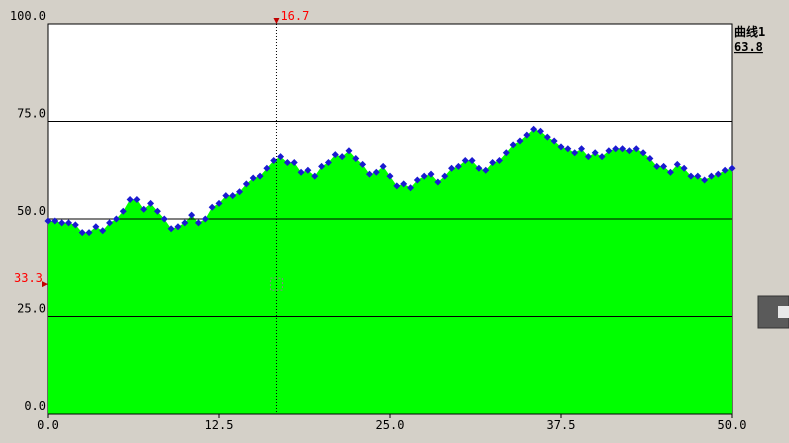  What do you see at coordinates (35, 406) in the screenshot?
I see `y-tick-label: 0.0` at bounding box center [35, 406].